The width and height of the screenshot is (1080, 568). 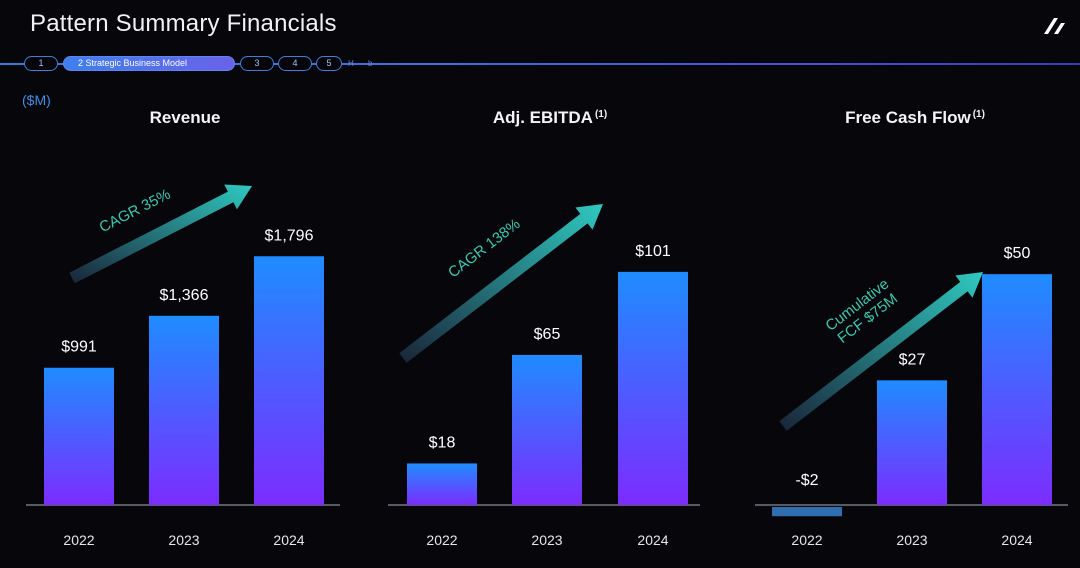 I want to click on revenue-title: Revenue, so click(x=185, y=118).